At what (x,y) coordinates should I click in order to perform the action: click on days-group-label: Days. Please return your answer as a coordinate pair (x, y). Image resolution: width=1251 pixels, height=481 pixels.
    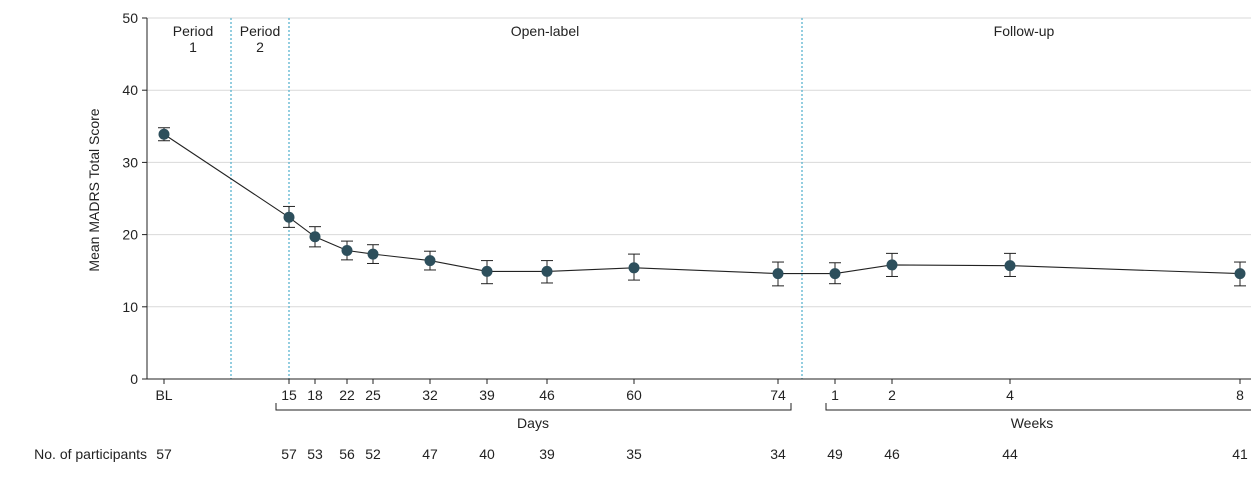
    Looking at the image, I should click on (533, 423).